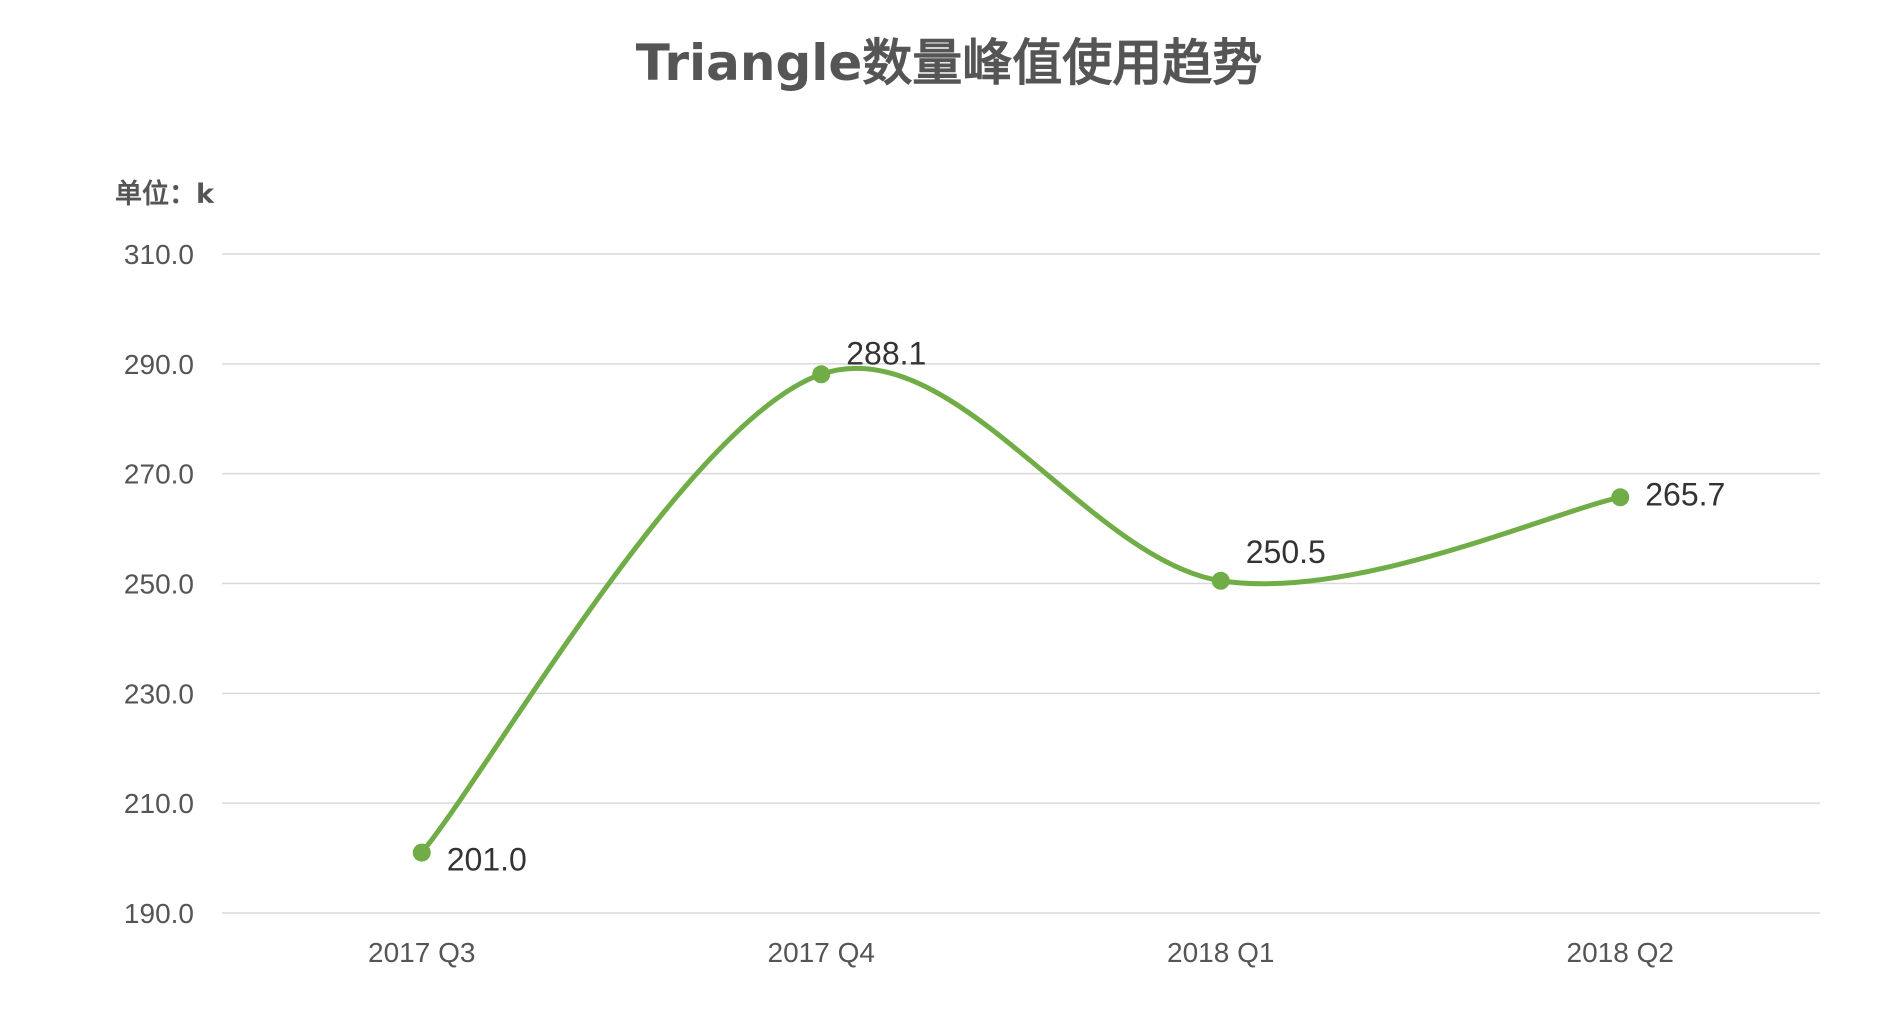  I want to click on y-tick-label-0: 190.0, so click(159, 913).